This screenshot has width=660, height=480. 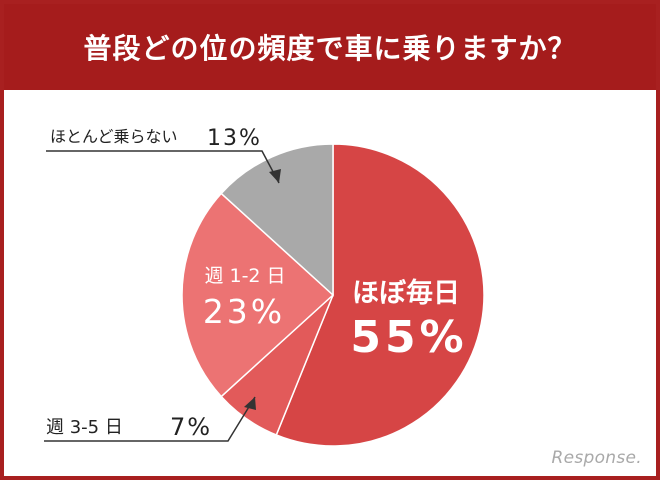 What do you see at coordinates (84, 427) in the screenshot?
I see `slice-label-3-5-days: 週 3-5 日` at bounding box center [84, 427].